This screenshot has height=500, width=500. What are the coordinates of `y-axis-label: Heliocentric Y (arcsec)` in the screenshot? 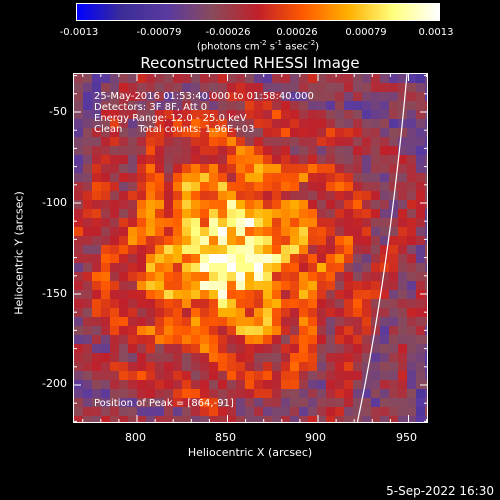 It's located at (19, 253).